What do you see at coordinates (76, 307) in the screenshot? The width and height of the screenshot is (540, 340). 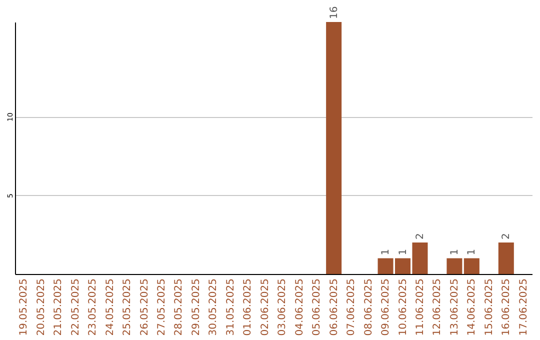 I see `x-tick-label: 22.05.2025` at bounding box center [76, 307].